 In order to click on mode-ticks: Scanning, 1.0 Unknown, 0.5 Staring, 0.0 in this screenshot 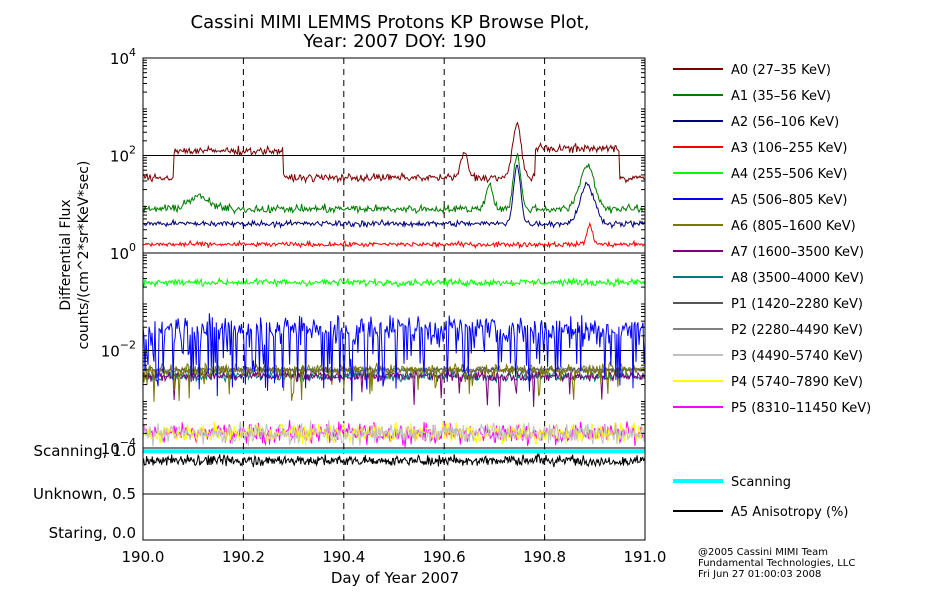, I will do `click(84, 492)`.